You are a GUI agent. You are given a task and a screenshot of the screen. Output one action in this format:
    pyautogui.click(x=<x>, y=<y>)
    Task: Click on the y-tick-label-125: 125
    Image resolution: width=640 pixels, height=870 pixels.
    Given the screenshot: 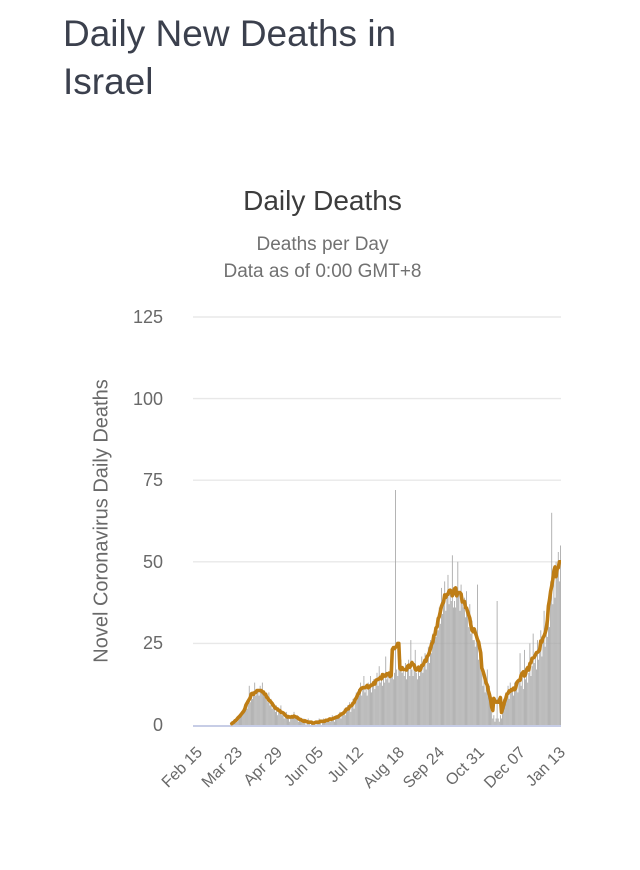 What is the action you would take?
    pyautogui.click(x=147, y=317)
    